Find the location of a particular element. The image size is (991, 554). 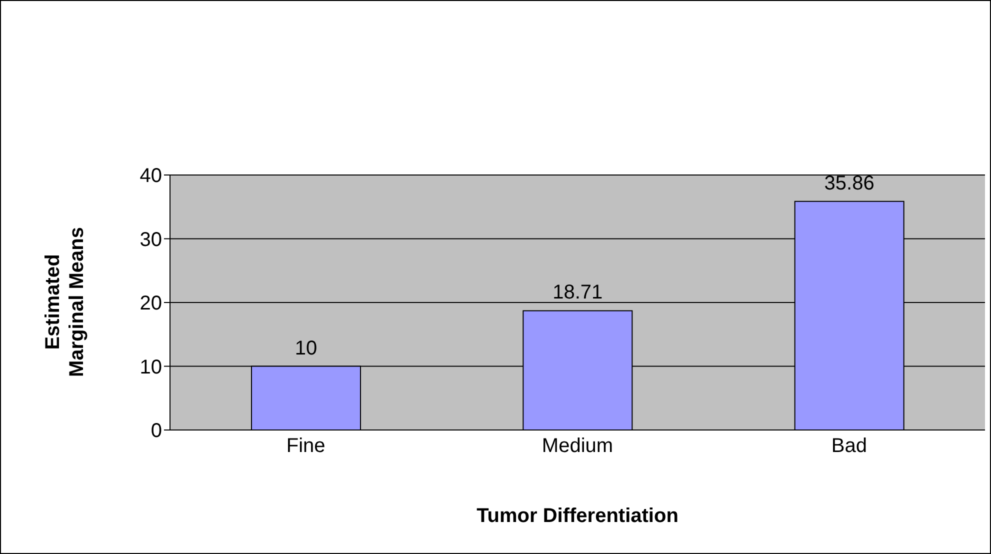

x-tick-label: Bad is located at coordinates (849, 446).